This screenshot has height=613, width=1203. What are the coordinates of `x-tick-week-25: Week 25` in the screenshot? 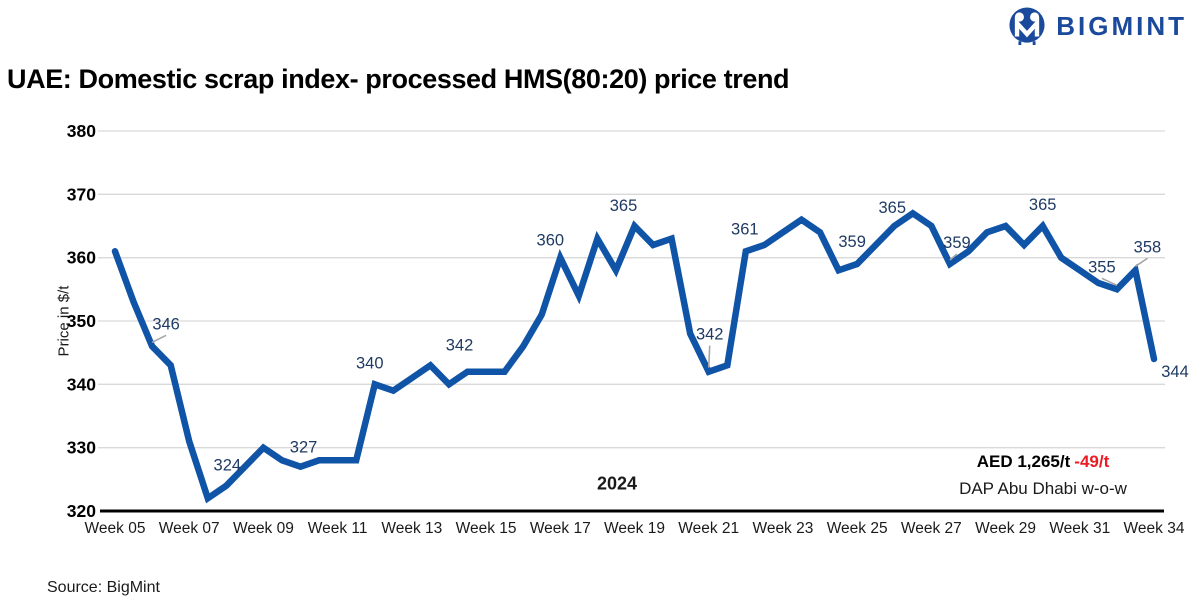 It's located at (857, 528).